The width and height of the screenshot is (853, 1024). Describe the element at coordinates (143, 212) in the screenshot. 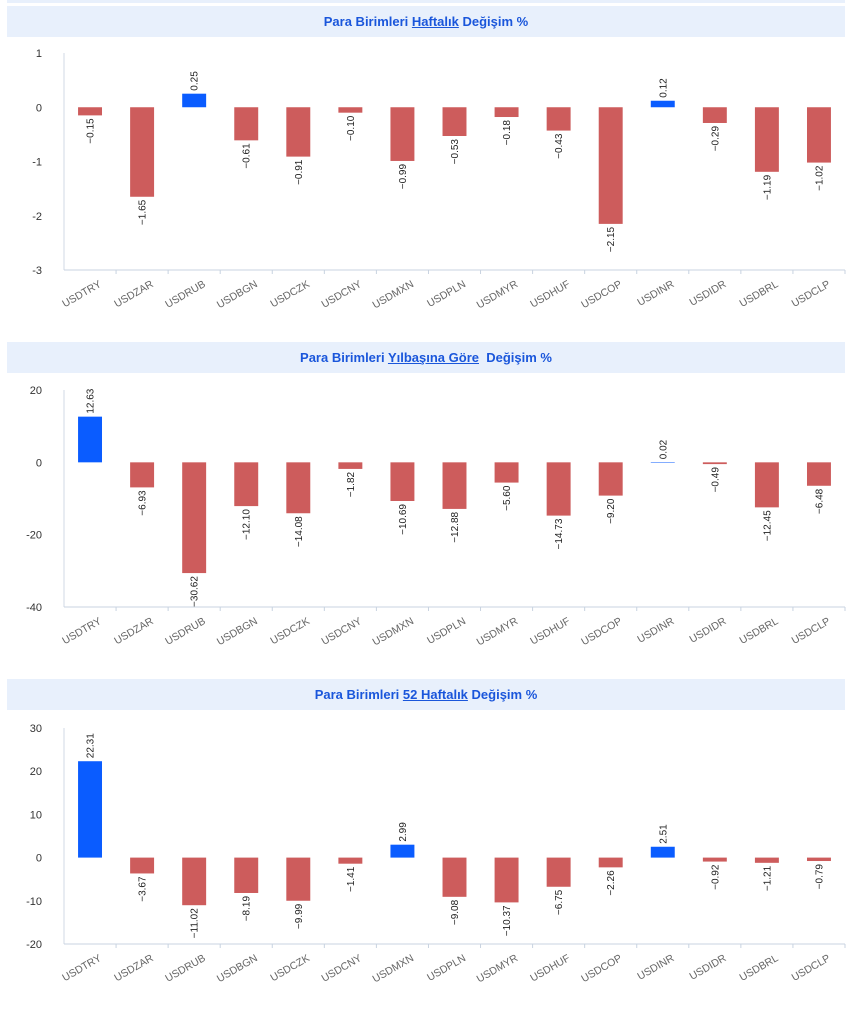

I see `value-label-usdzar: −1.65` at that location.